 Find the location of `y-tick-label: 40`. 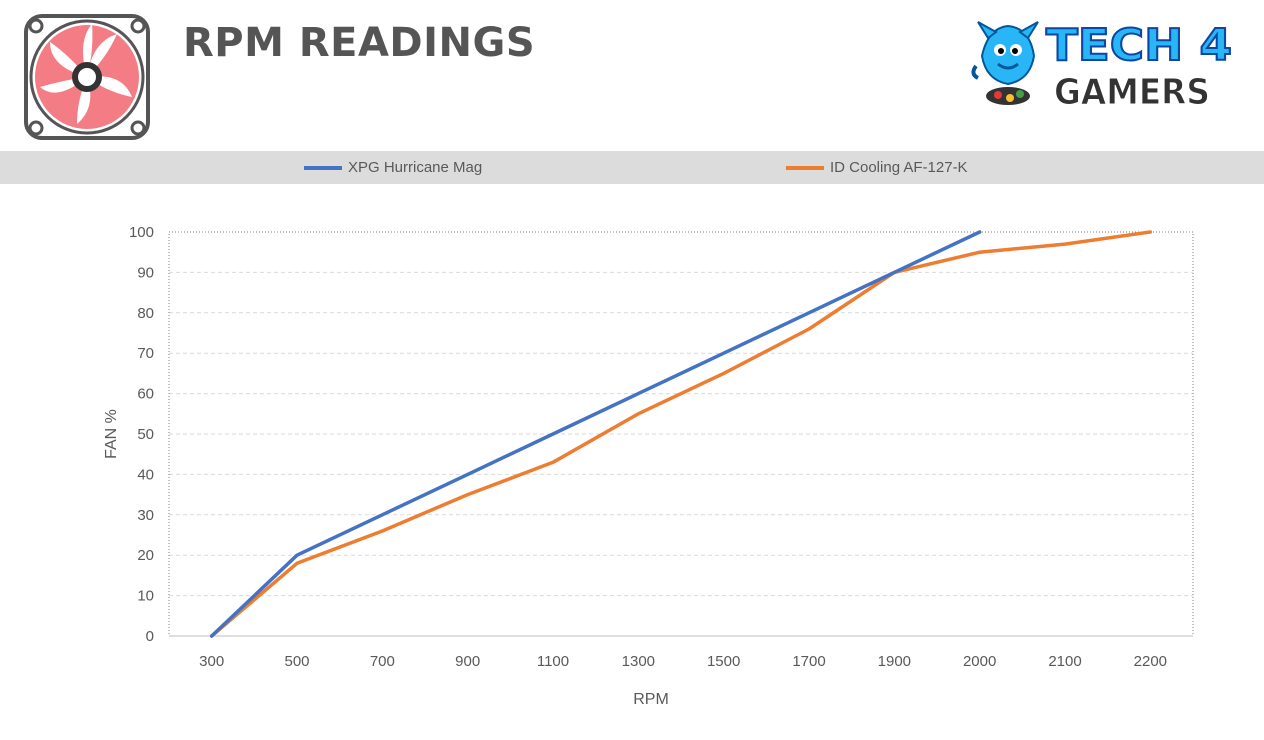

y-tick-label: 40 is located at coordinates (145, 474).